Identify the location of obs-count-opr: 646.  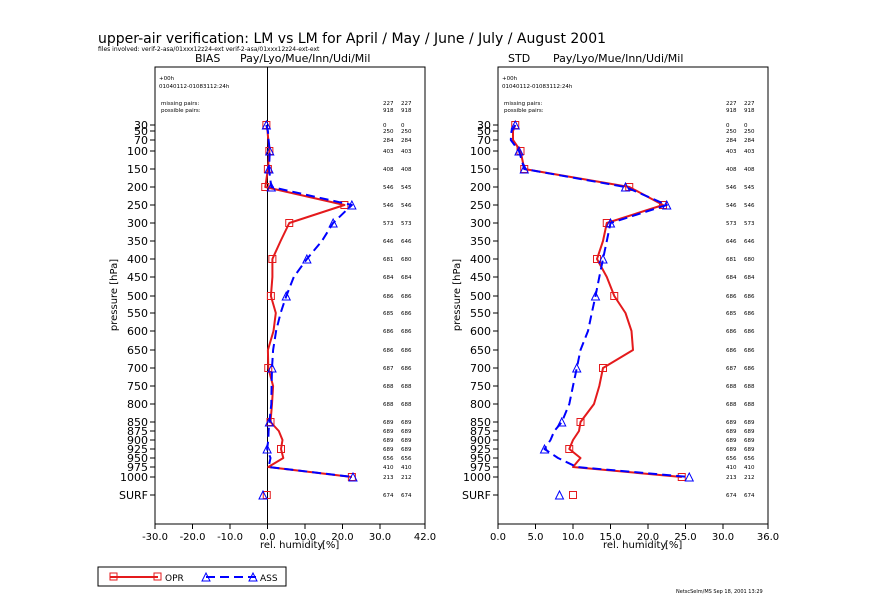
(731, 242).